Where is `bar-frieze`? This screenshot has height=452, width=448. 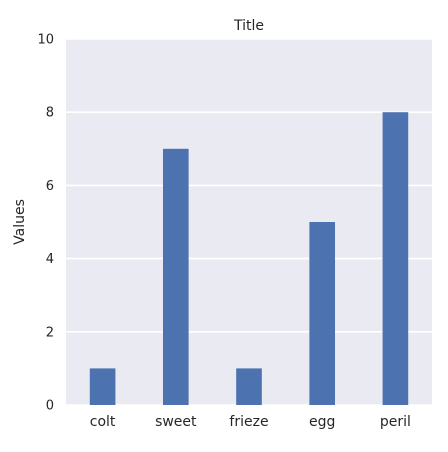 bar-frieze is located at coordinates (249, 386).